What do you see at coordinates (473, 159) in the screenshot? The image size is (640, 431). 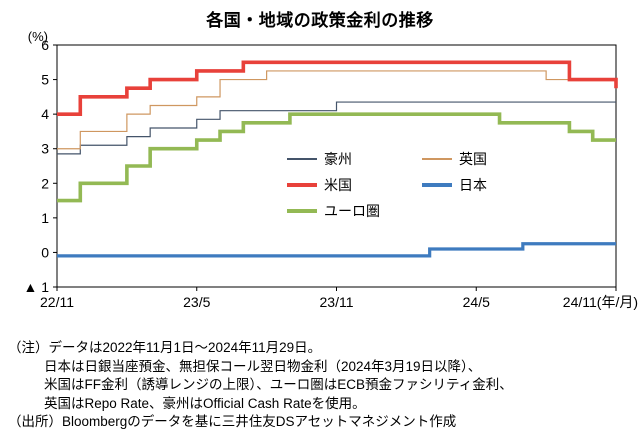 I see `legend-label: 英国` at bounding box center [473, 159].